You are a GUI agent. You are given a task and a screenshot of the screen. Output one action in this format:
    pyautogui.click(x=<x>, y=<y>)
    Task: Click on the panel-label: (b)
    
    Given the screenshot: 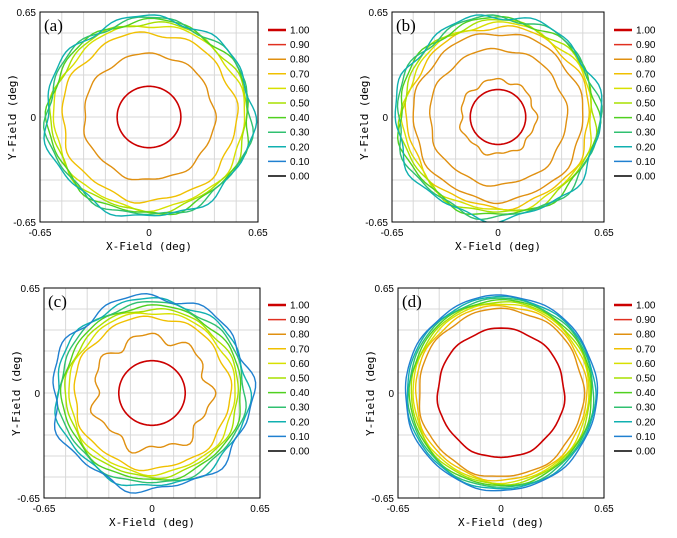 What is the action you would take?
    pyautogui.click(x=406, y=25)
    